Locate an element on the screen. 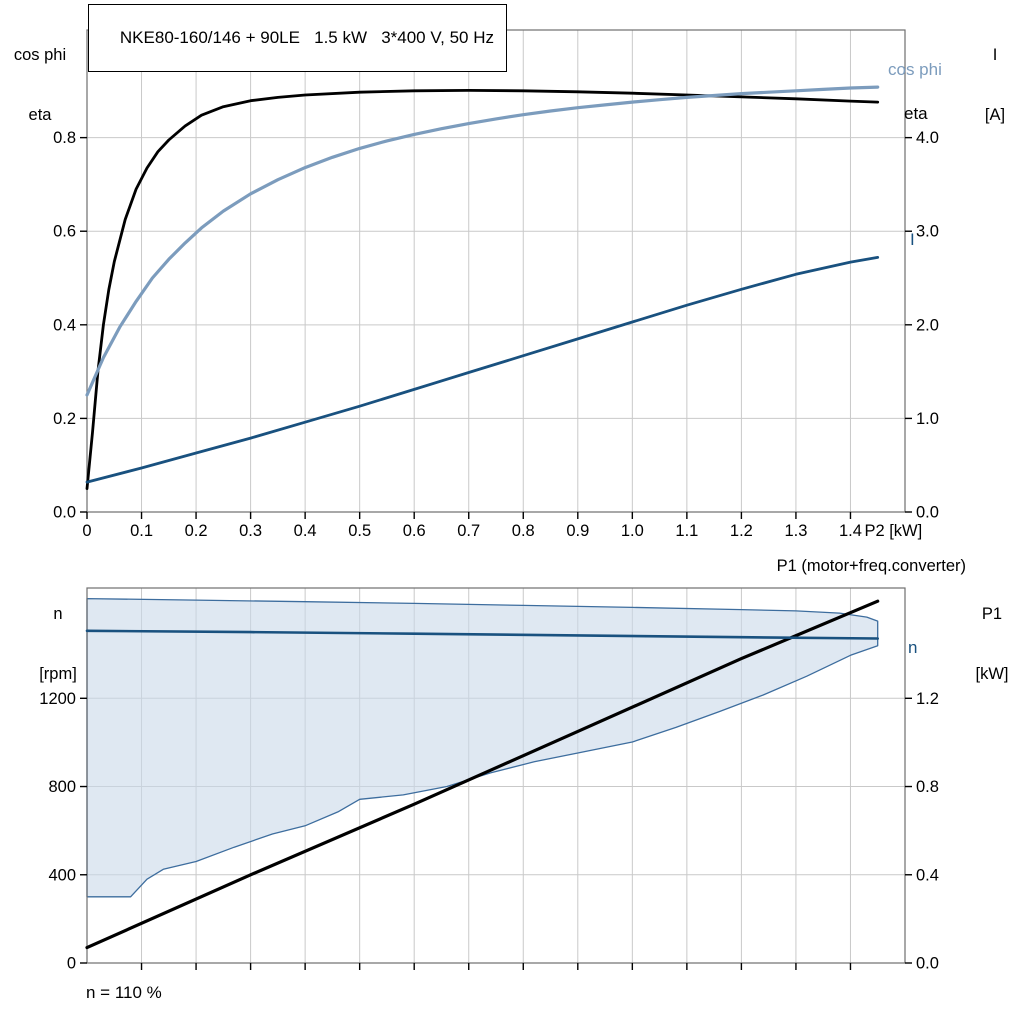 The image size is (1024, 1024). right-tick-label: 2.0 is located at coordinates (927, 325).